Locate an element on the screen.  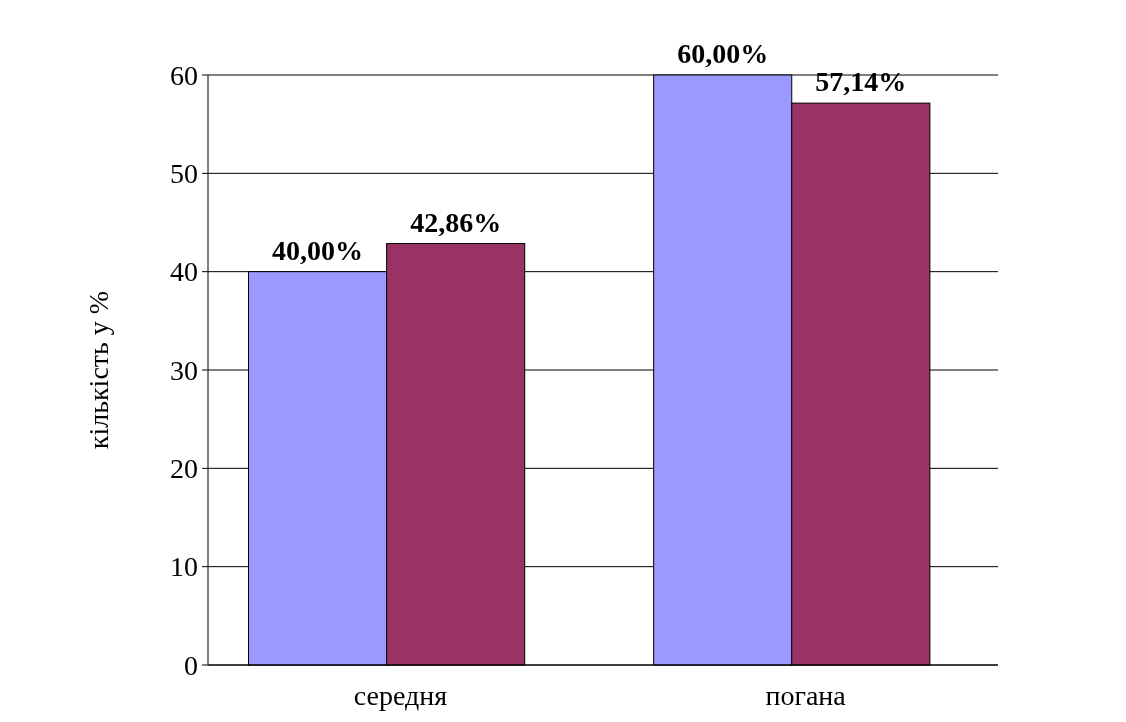
y-tick-label: 60 is located at coordinates (184, 75).